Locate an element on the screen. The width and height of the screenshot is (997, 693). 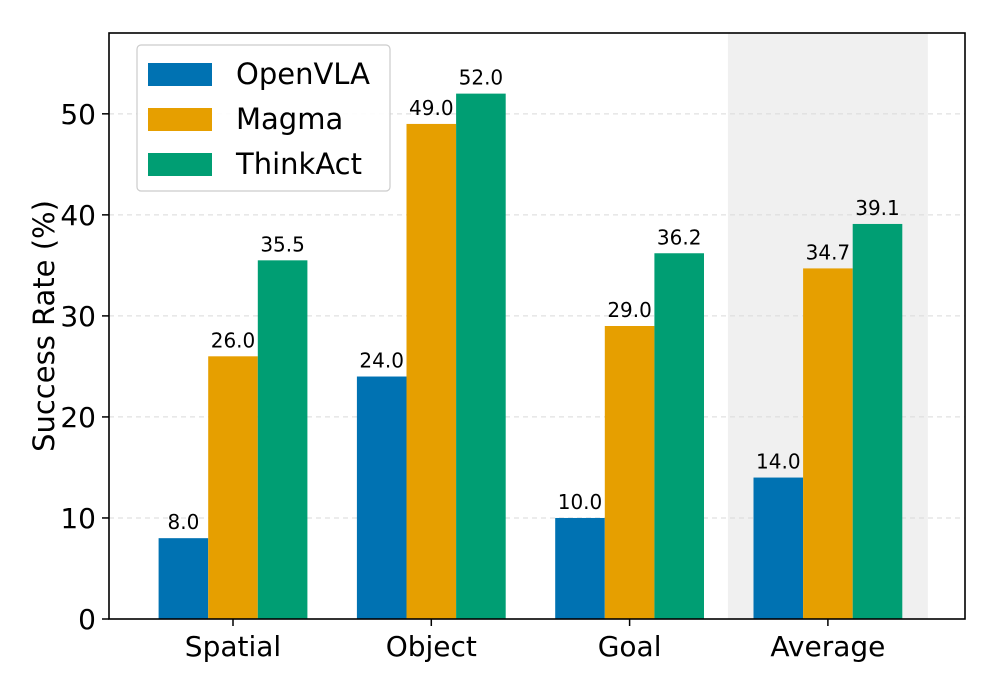
y-tick-label-50: 50 is located at coordinates (78, 114).